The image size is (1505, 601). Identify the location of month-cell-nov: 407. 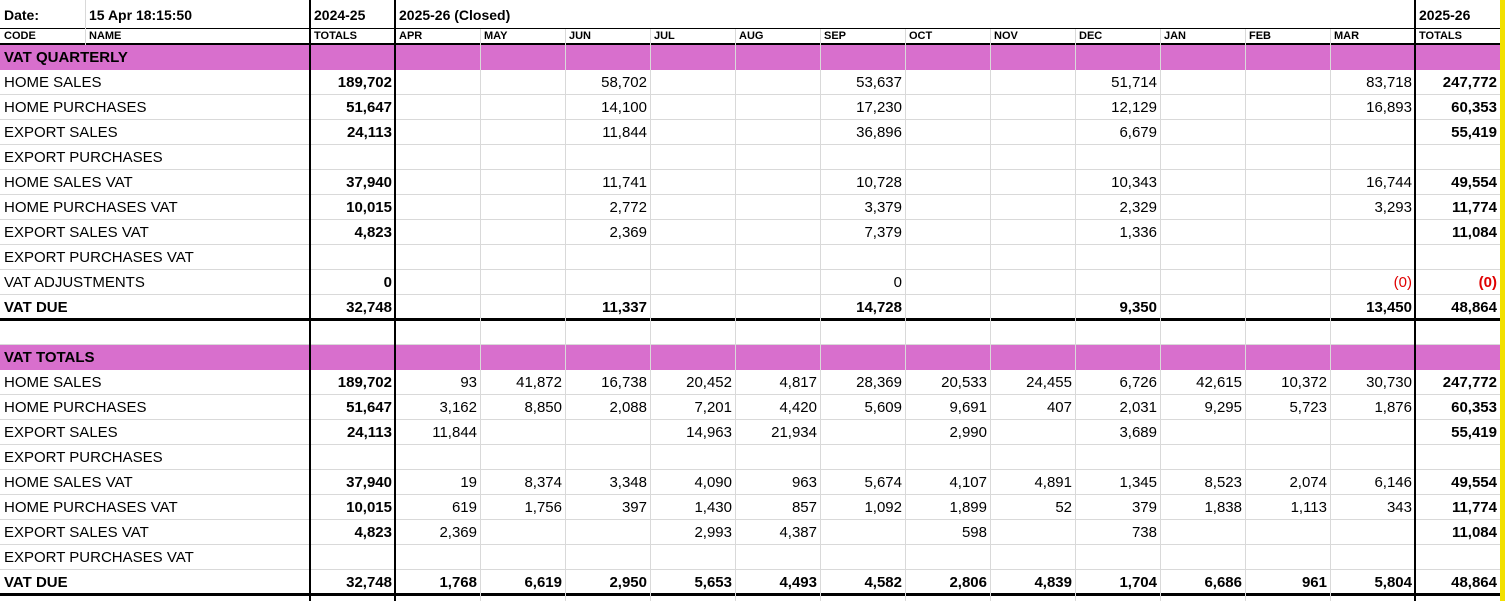
(1059, 407).